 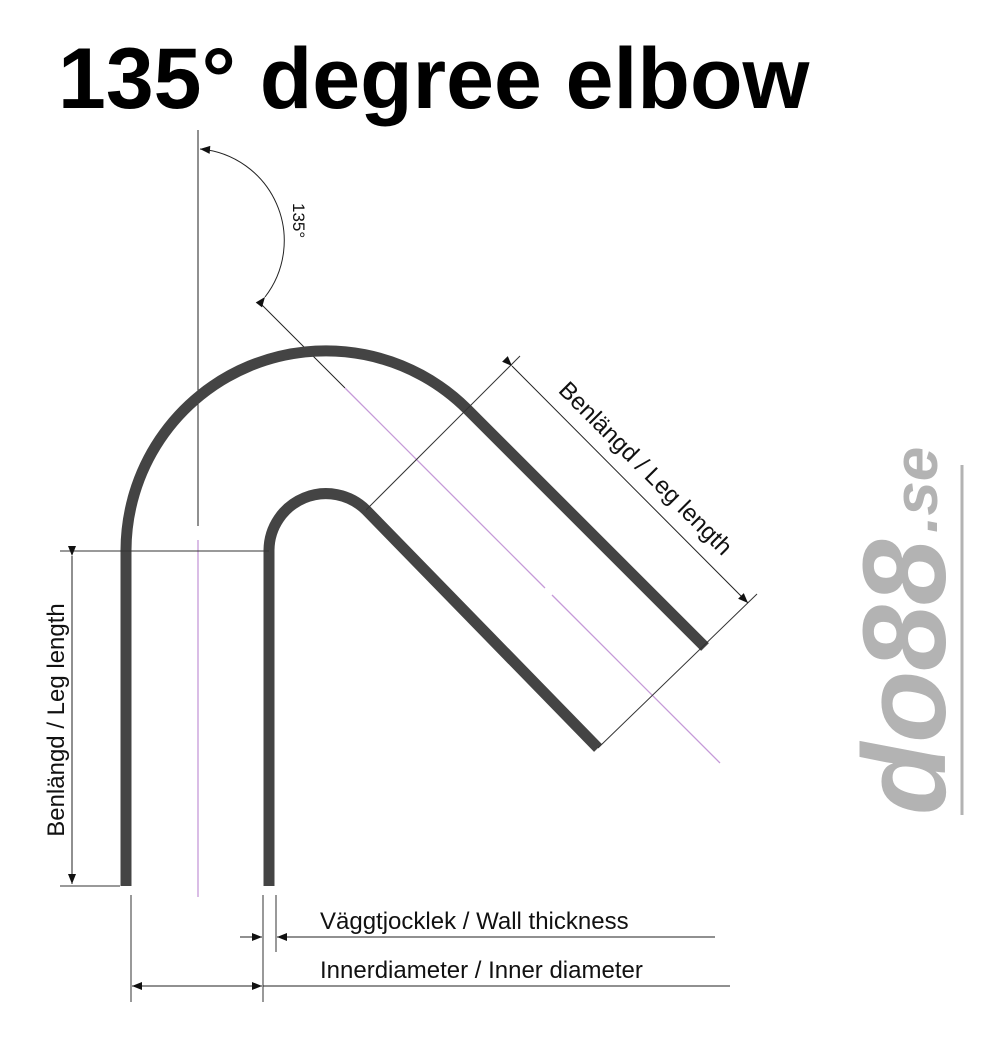 What do you see at coordinates (481, 970) in the screenshot?
I see `inner-diameter-label: Innerdiameter / Inner diameter` at bounding box center [481, 970].